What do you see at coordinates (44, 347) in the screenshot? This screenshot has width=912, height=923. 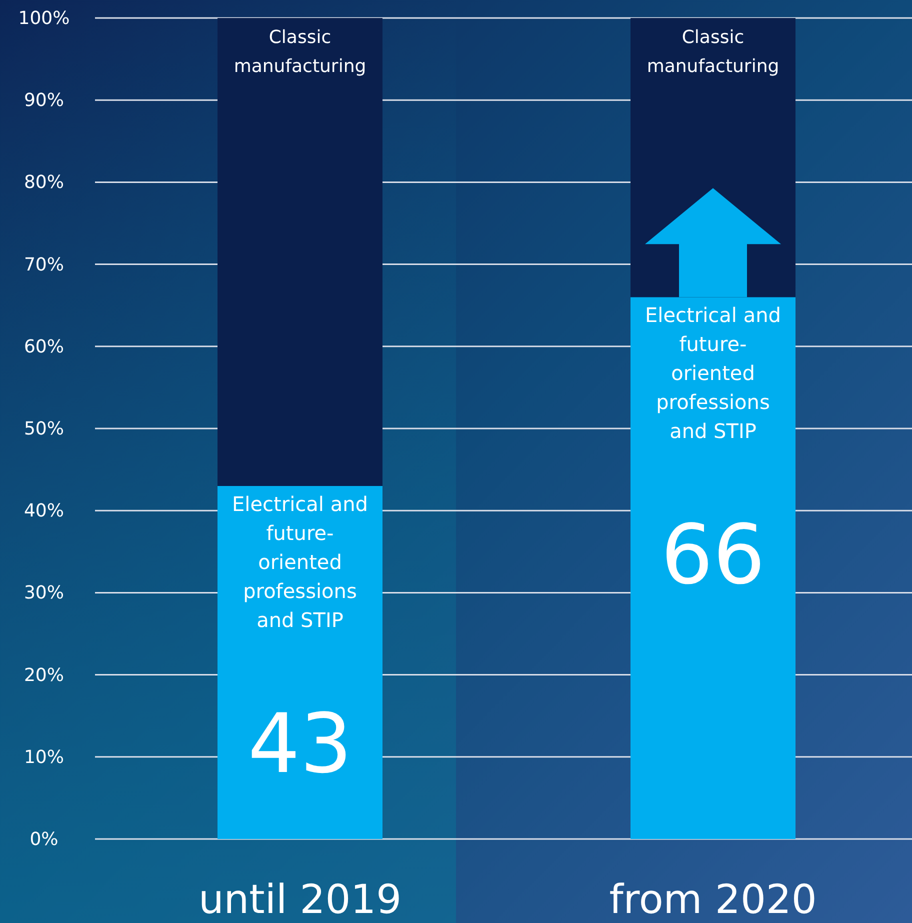 I see `y-tick-label: 60%` at bounding box center [44, 347].